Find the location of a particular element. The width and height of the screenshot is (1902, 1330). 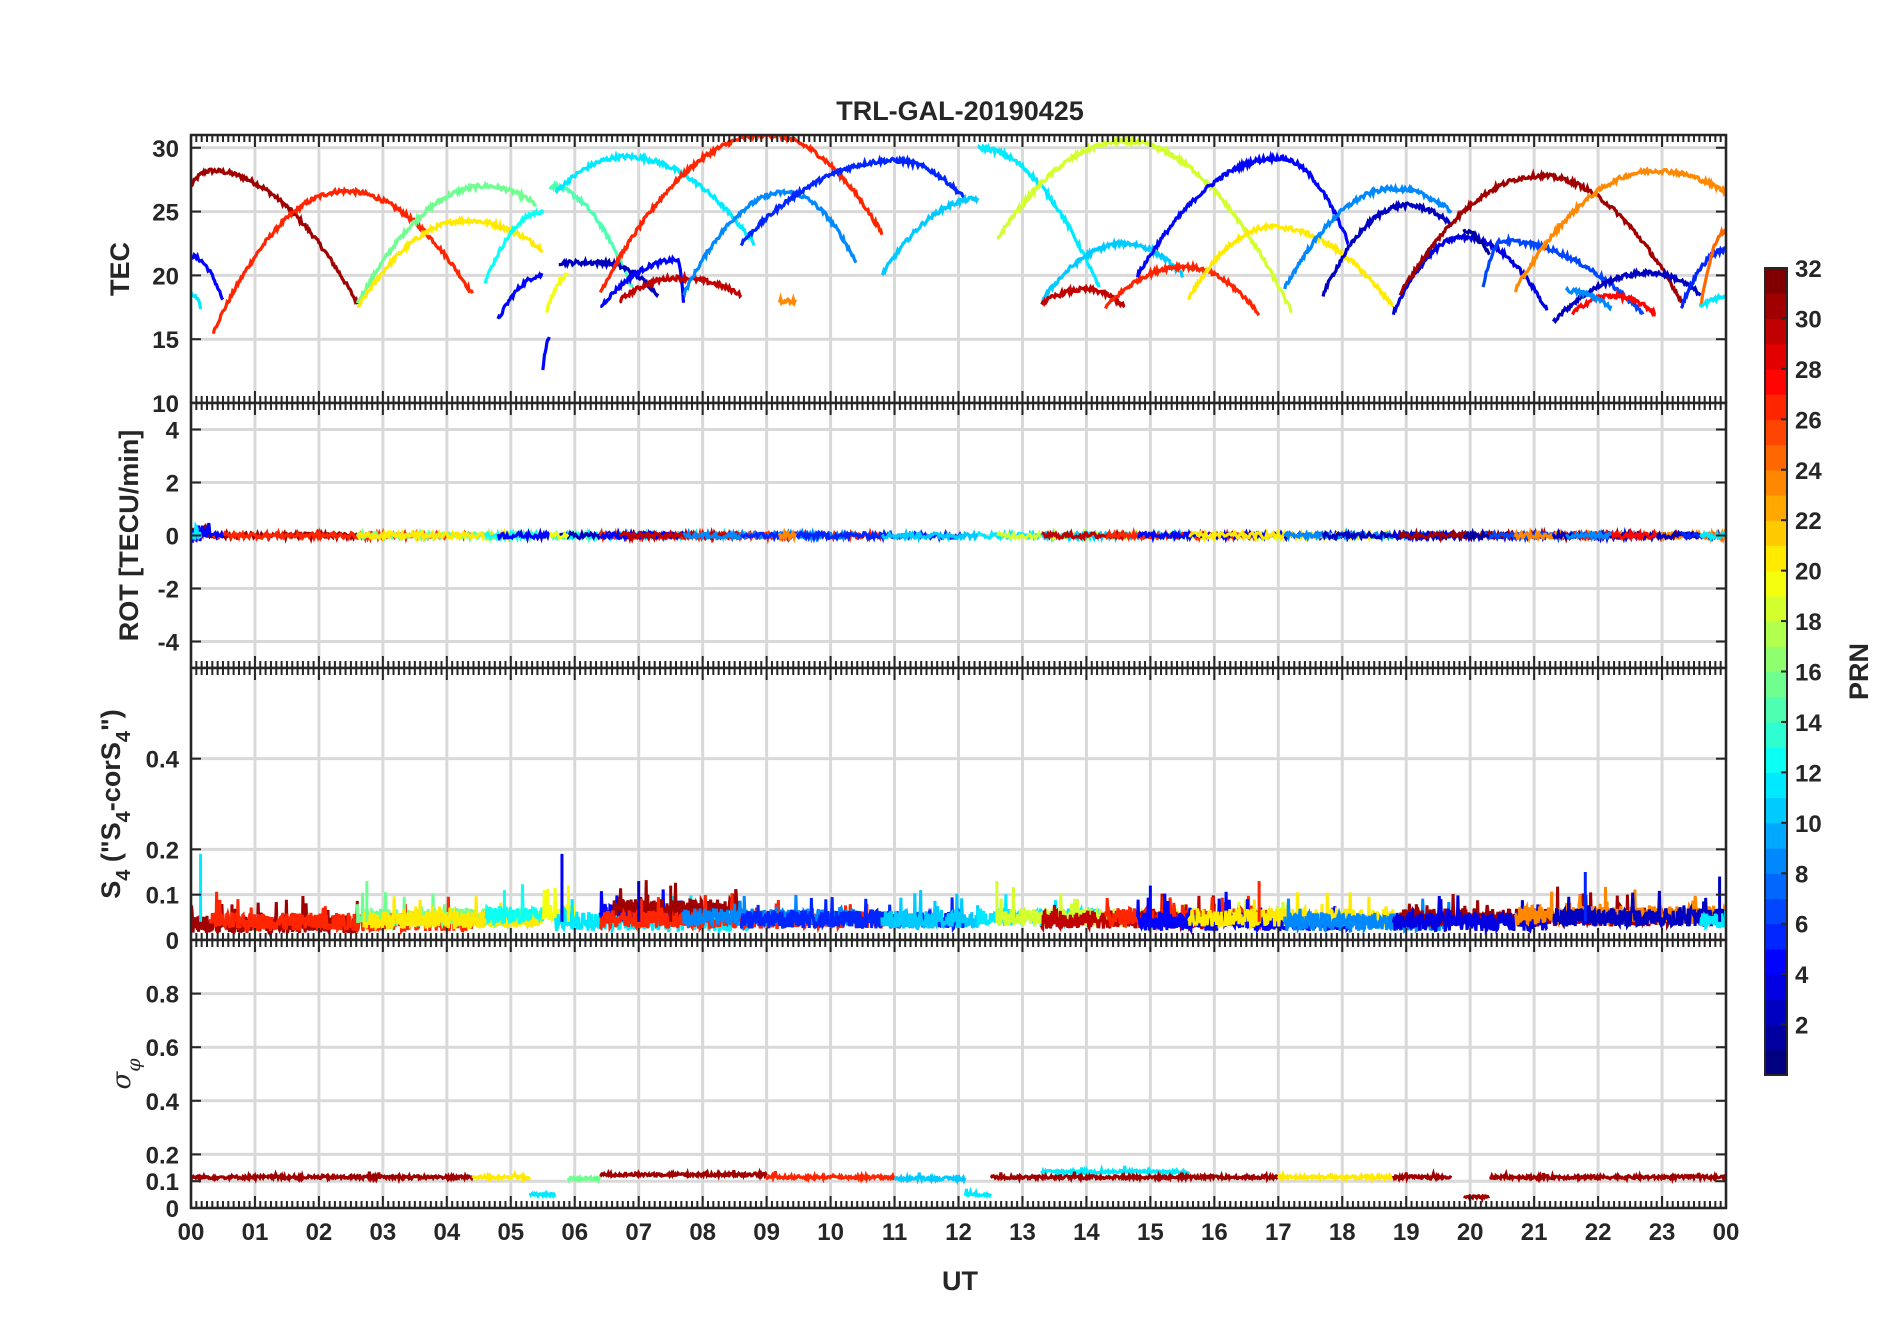

y-tick-label: 0 is located at coordinates (172, 1209).